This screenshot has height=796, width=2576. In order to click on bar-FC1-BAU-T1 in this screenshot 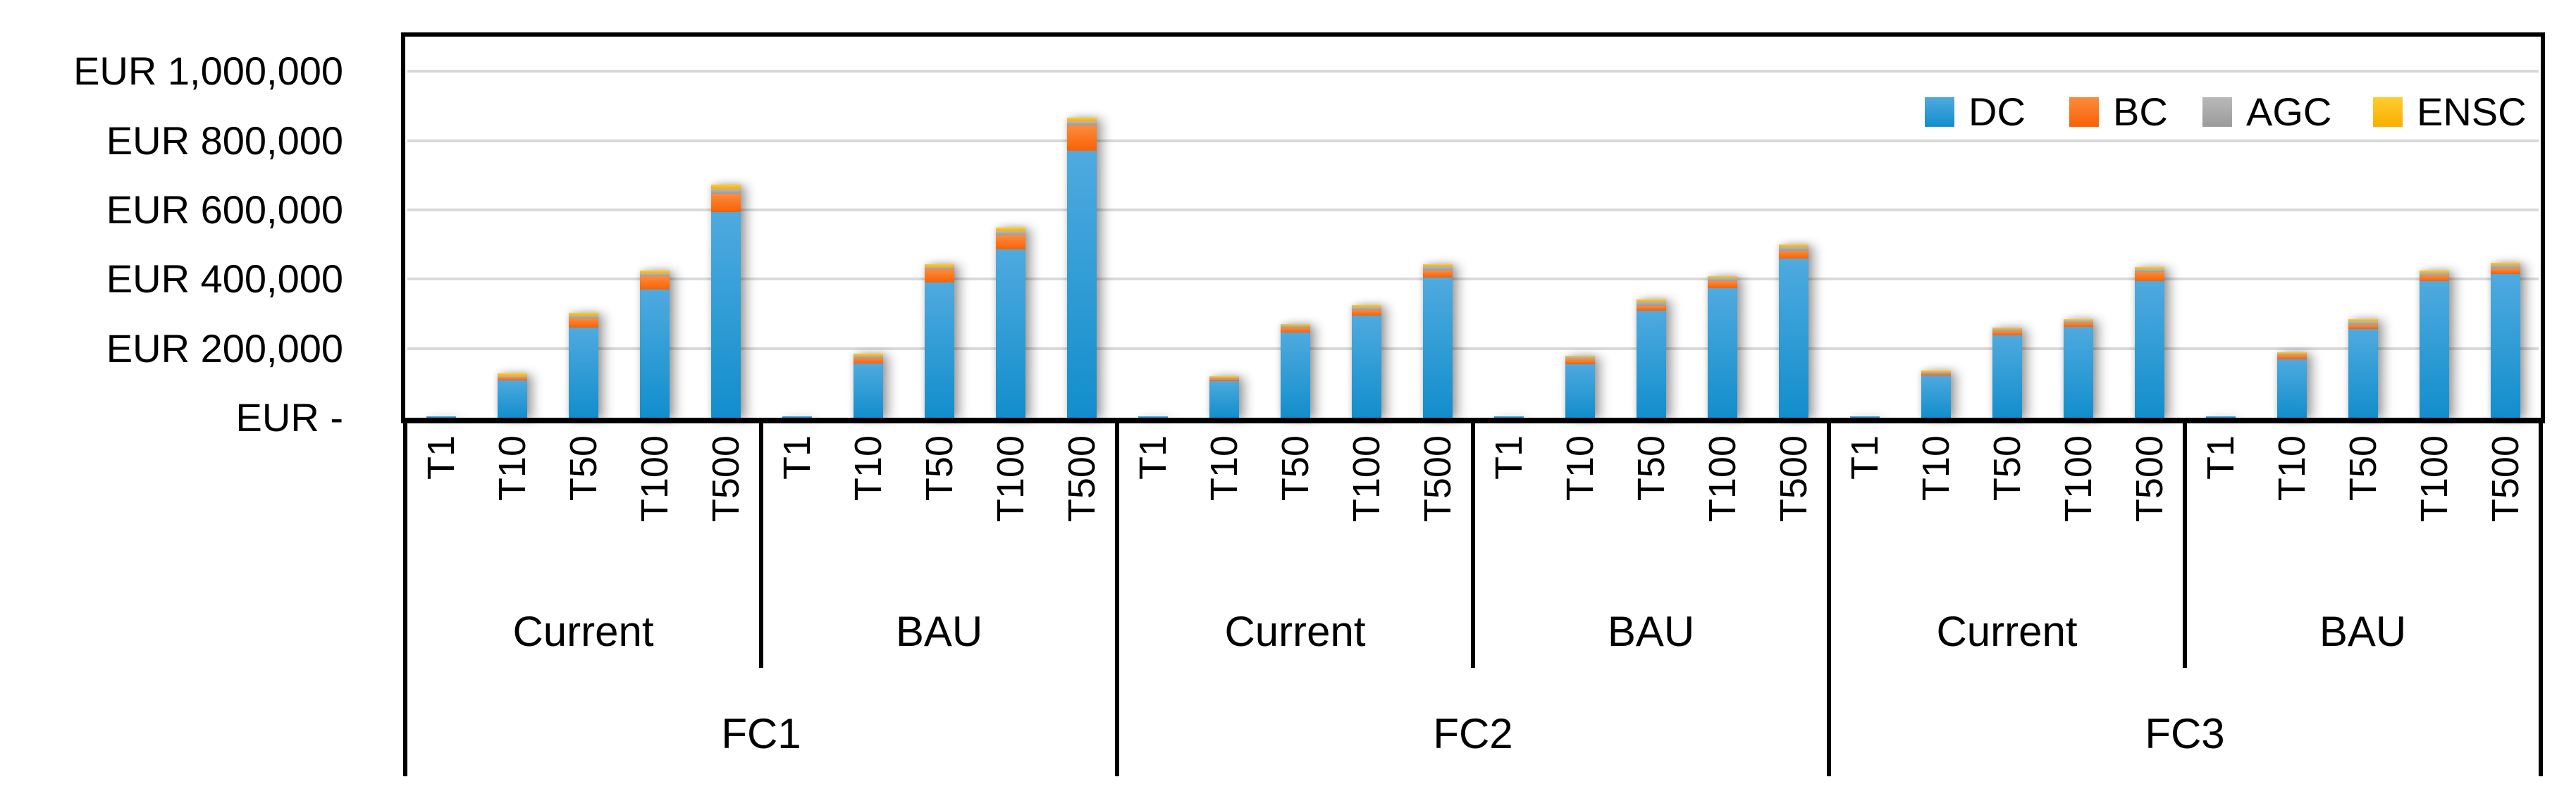, I will do `click(797, 417)`.